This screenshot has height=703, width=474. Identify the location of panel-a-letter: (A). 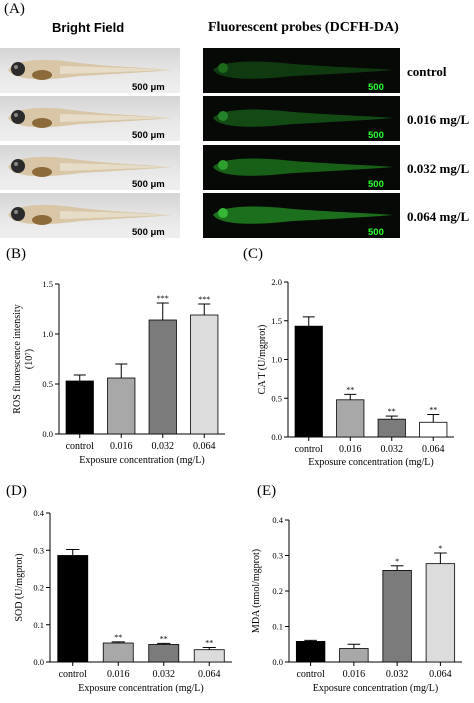
(14, 9).